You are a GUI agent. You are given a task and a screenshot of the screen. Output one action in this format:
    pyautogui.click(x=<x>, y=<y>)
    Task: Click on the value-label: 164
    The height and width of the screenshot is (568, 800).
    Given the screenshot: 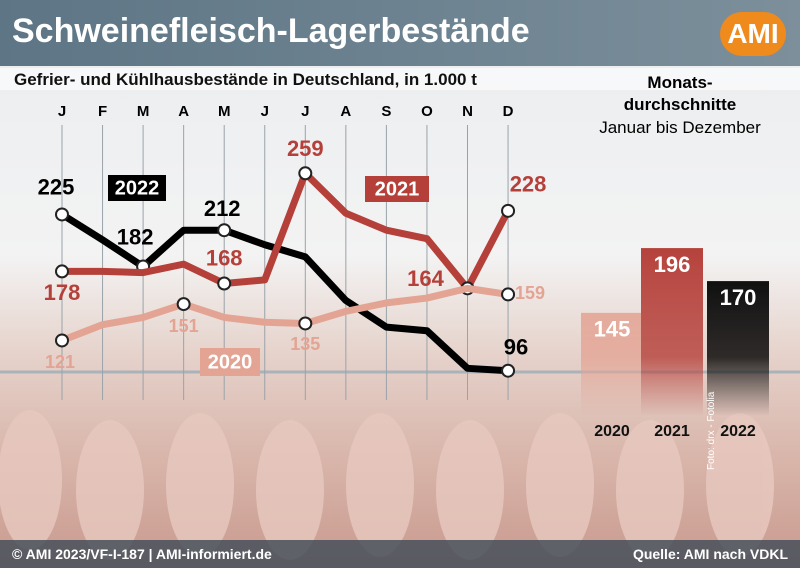 What is the action you would take?
    pyautogui.click(x=425, y=278)
    